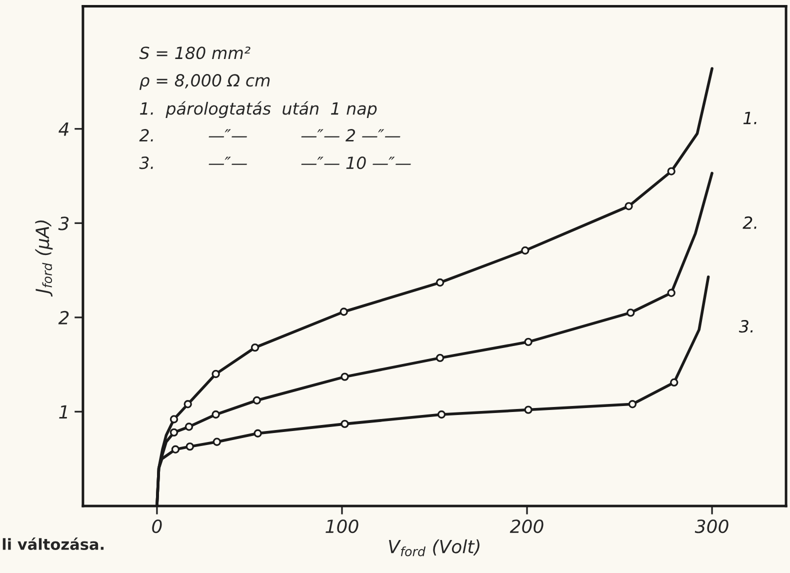 This screenshot has height=573, width=790. What do you see at coordinates (275, 163) in the screenshot?
I see `annotation: 3. —″— —″— 10 —″—` at bounding box center [275, 163].